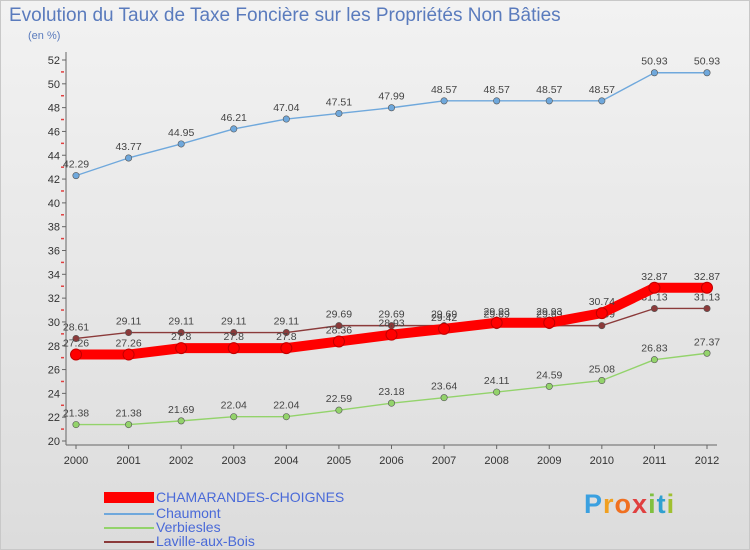  Describe the element at coordinates (629, 504) in the screenshot. I see `proxiti-logo: Proxiti` at that location.